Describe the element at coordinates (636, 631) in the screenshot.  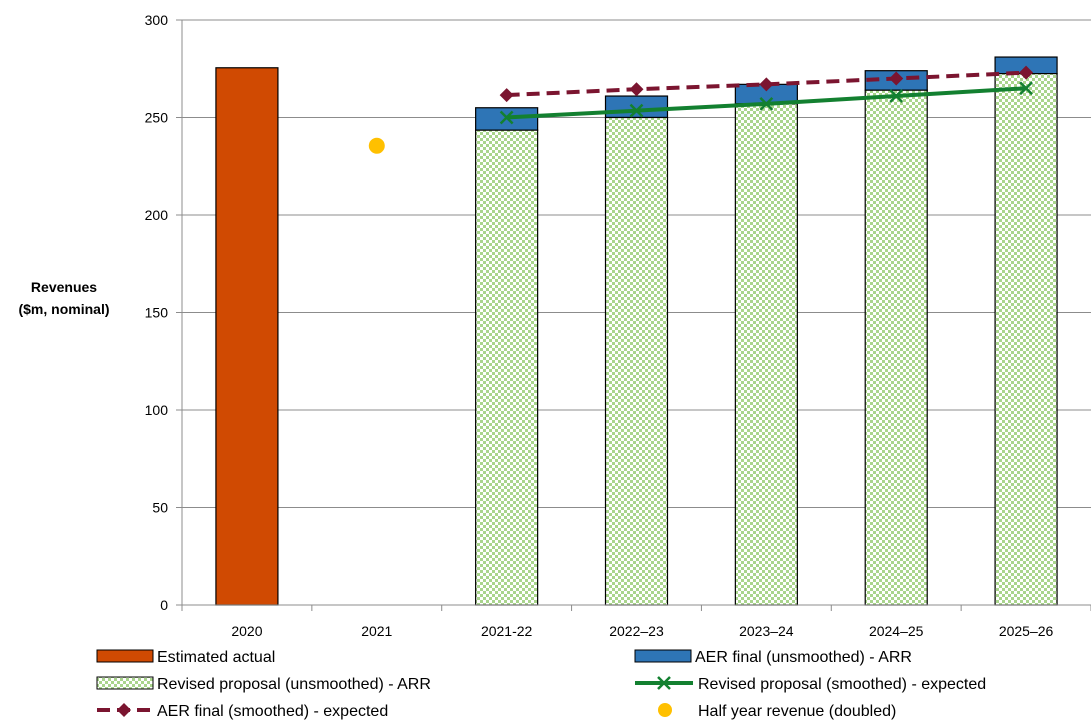
I see `x-tick-label: 2022–23` at that location.